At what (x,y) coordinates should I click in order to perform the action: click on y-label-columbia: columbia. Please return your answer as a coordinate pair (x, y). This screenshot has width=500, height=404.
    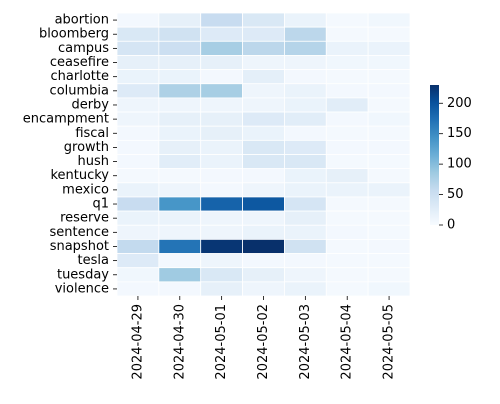
    Looking at the image, I should click on (79, 90).